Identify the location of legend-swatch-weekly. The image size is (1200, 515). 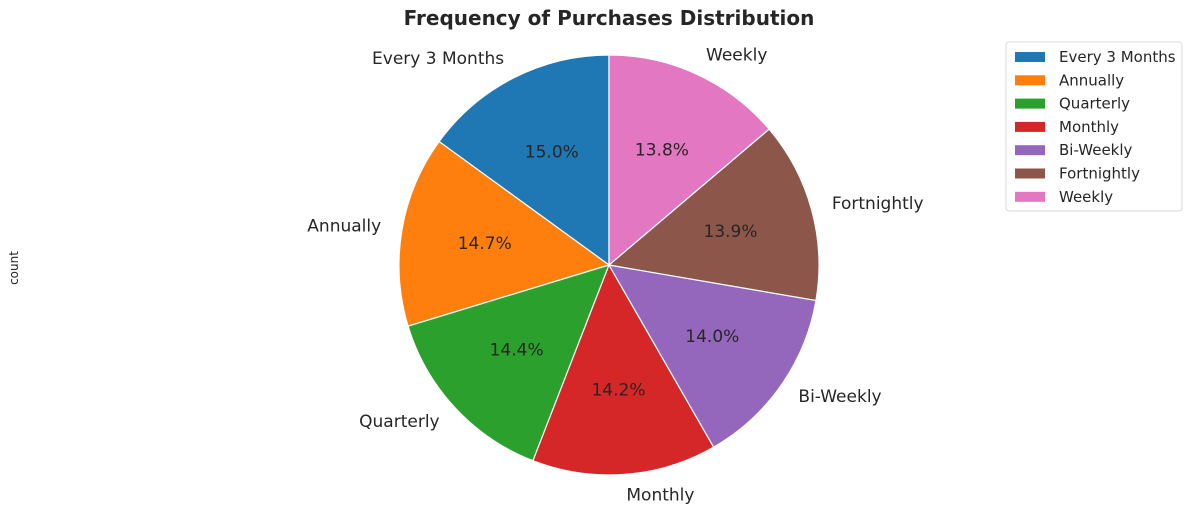
(1030, 196).